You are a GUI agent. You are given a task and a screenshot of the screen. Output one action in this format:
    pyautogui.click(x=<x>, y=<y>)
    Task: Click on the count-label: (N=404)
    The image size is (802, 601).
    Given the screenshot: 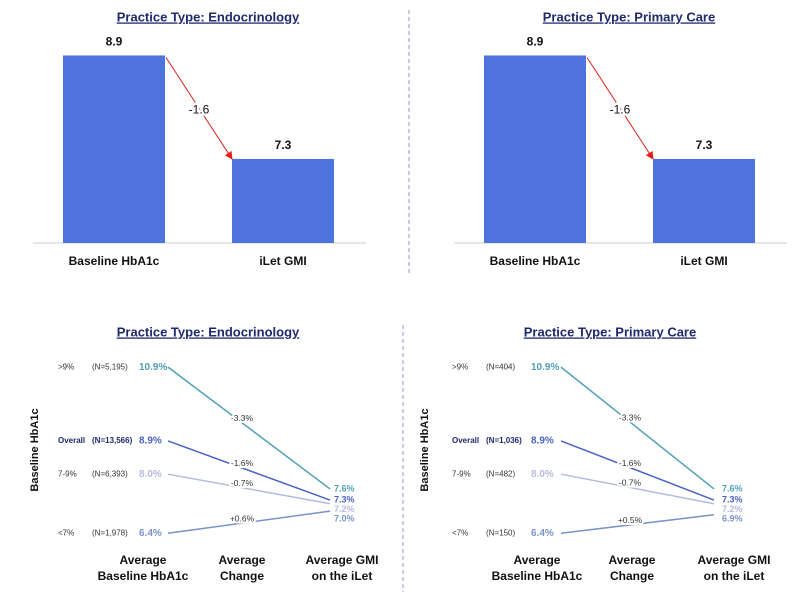 What is the action you would take?
    pyautogui.click(x=500, y=366)
    